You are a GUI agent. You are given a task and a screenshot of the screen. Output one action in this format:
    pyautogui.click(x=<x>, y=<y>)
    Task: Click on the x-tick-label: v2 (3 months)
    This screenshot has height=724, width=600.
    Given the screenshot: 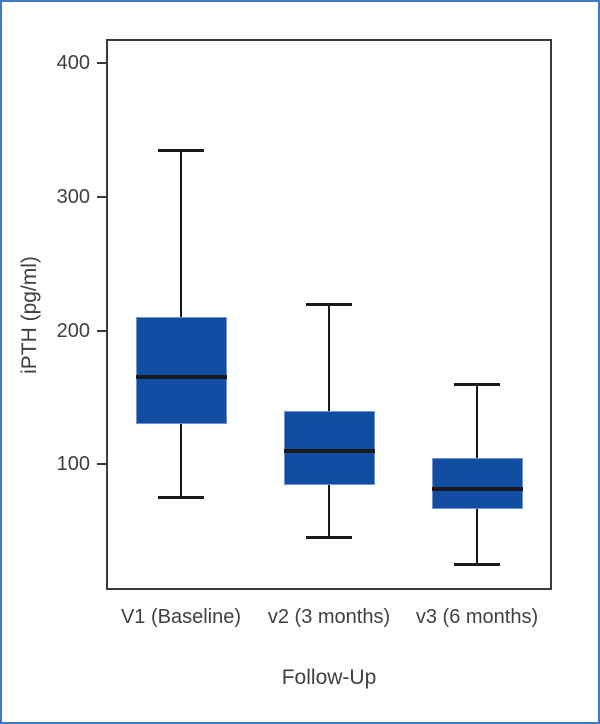 What is the action you would take?
    pyautogui.click(x=329, y=617)
    